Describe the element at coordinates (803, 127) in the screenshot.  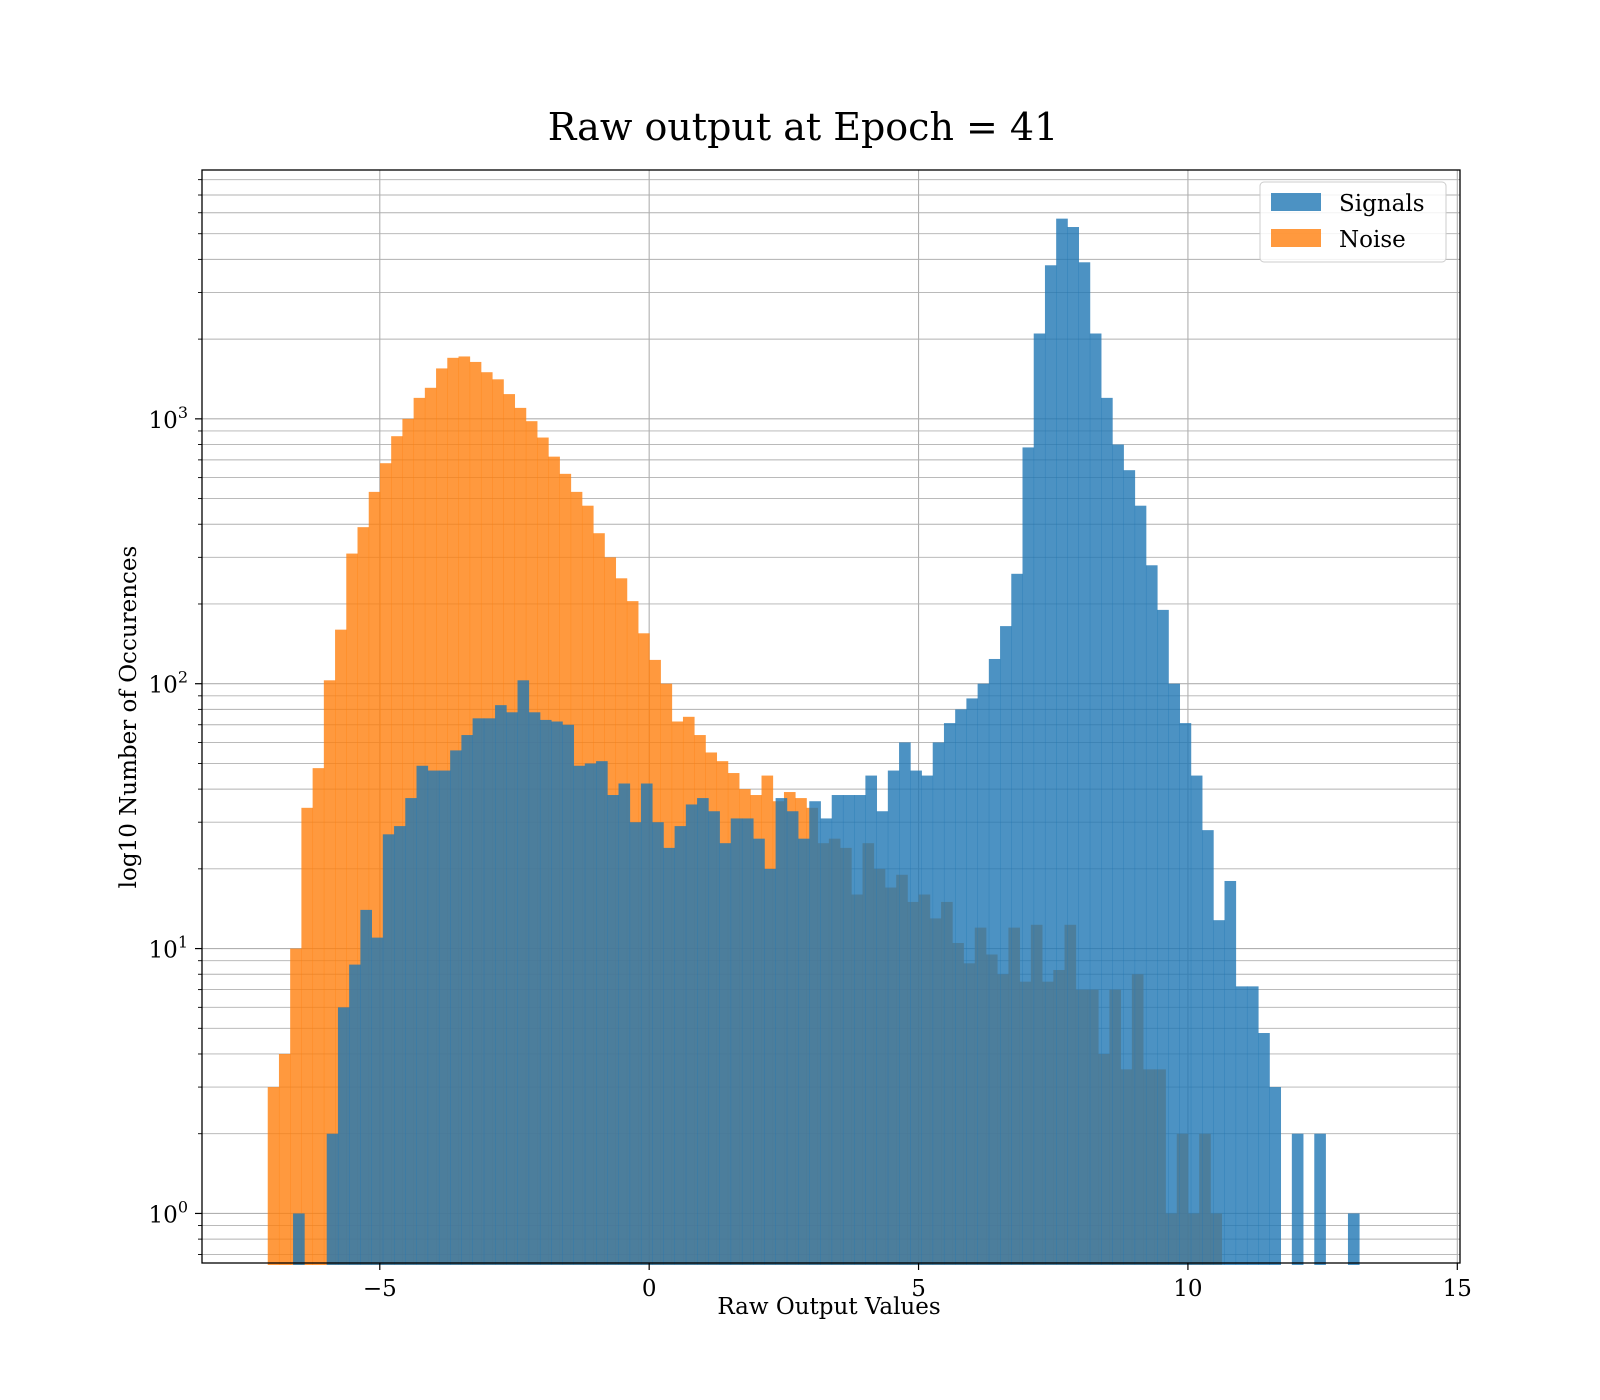
I see `chart-title: Raw output at Epoch = 41` at that location.